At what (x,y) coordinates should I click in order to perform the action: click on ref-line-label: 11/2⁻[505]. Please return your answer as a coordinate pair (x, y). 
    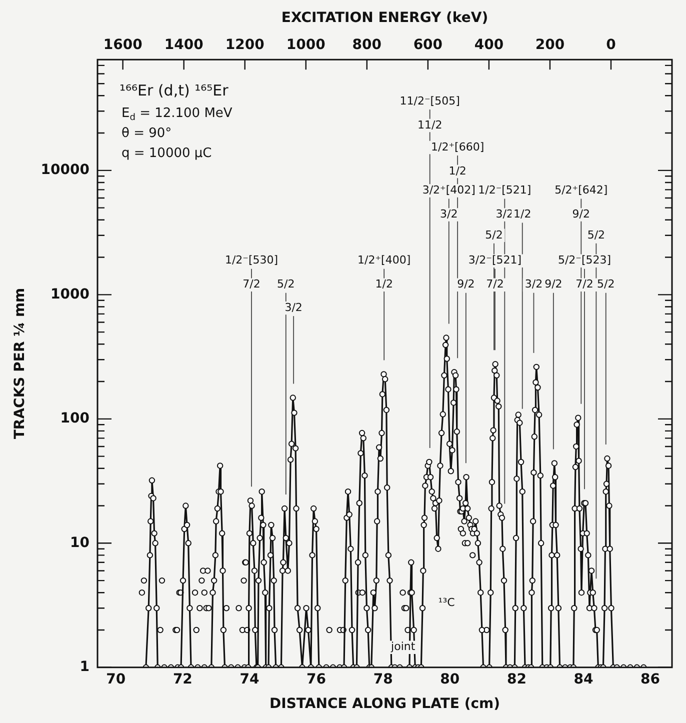
    Looking at the image, I should click on (430, 101).